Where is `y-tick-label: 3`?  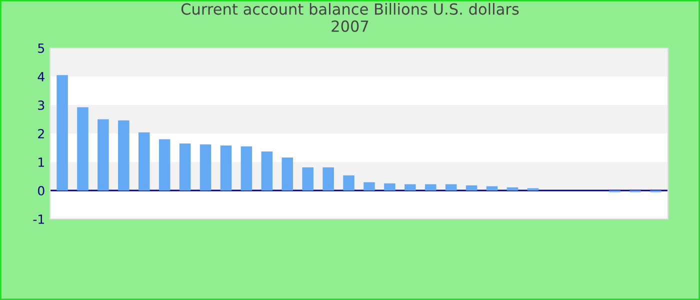 y-tick-label: 3 is located at coordinates (41, 105).